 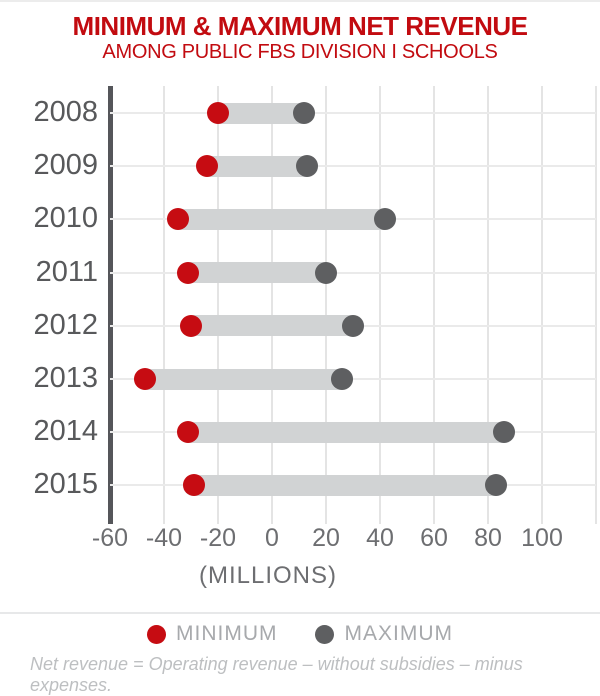 What do you see at coordinates (344, 539) in the screenshot?
I see `x-axis-tick-labels: -60 -40 -20 0 20 40 60 80 100` at bounding box center [344, 539].